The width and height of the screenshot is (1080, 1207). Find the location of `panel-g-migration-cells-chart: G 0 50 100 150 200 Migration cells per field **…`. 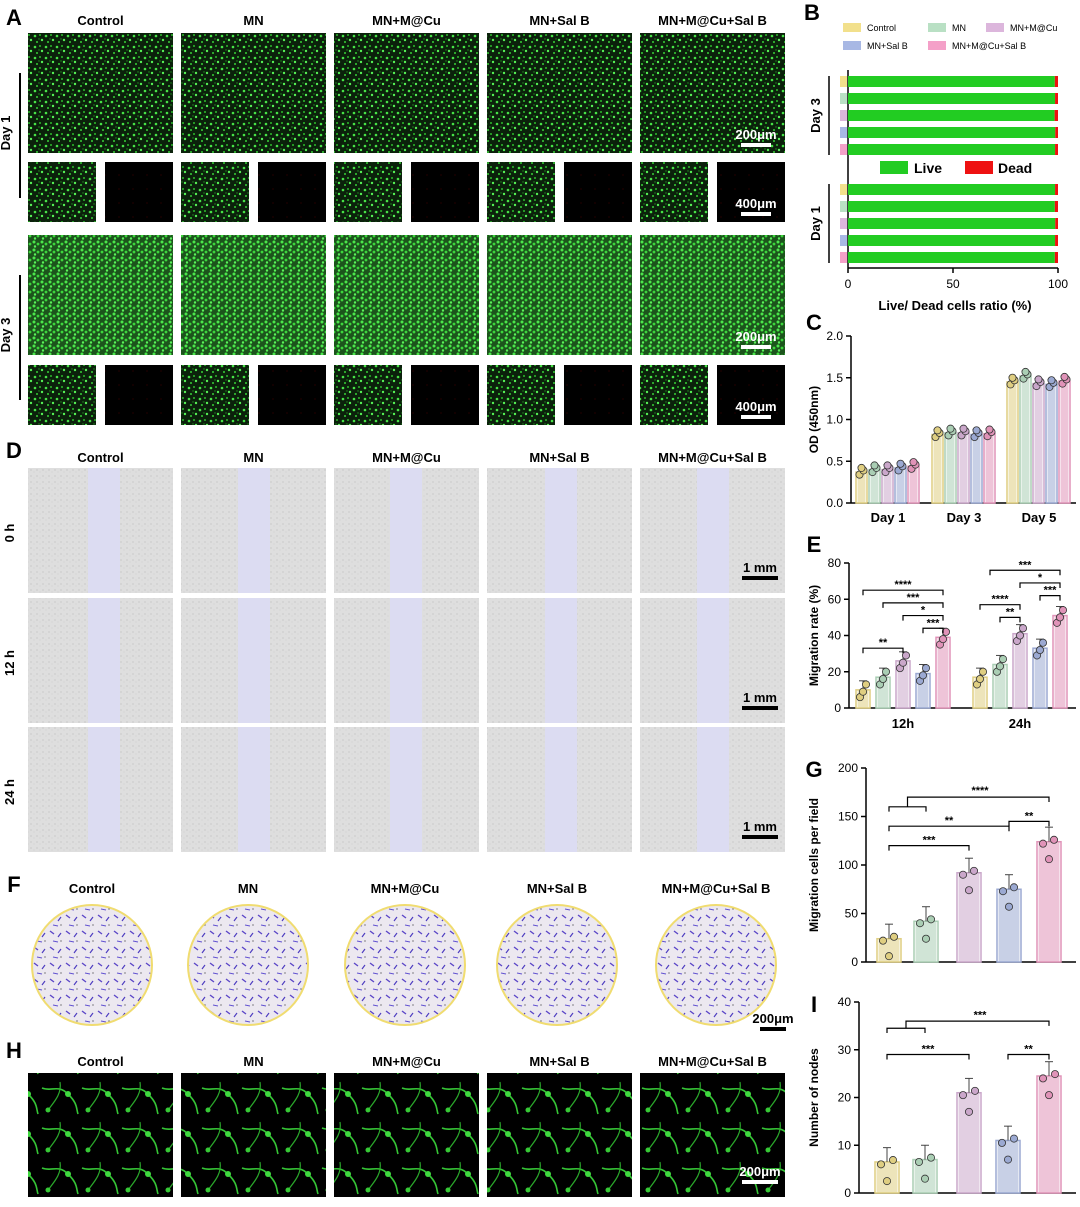

panel-g-migration-cells-chart: G 0 50 100 150 200 Migration cells per field **… is located at coordinates (940, 863).